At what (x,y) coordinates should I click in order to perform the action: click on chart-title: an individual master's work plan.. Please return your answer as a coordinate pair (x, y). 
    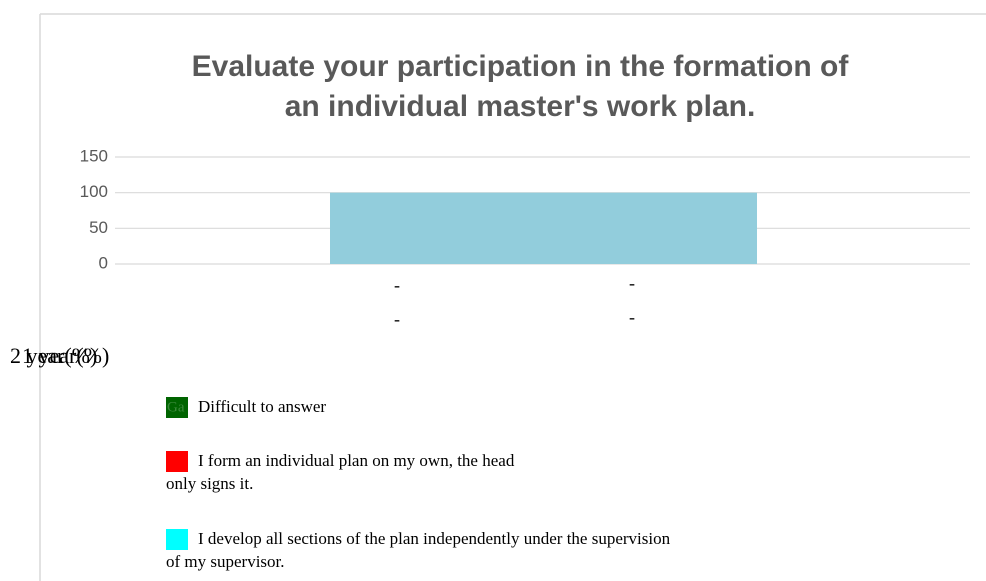
    Looking at the image, I should click on (520, 106).